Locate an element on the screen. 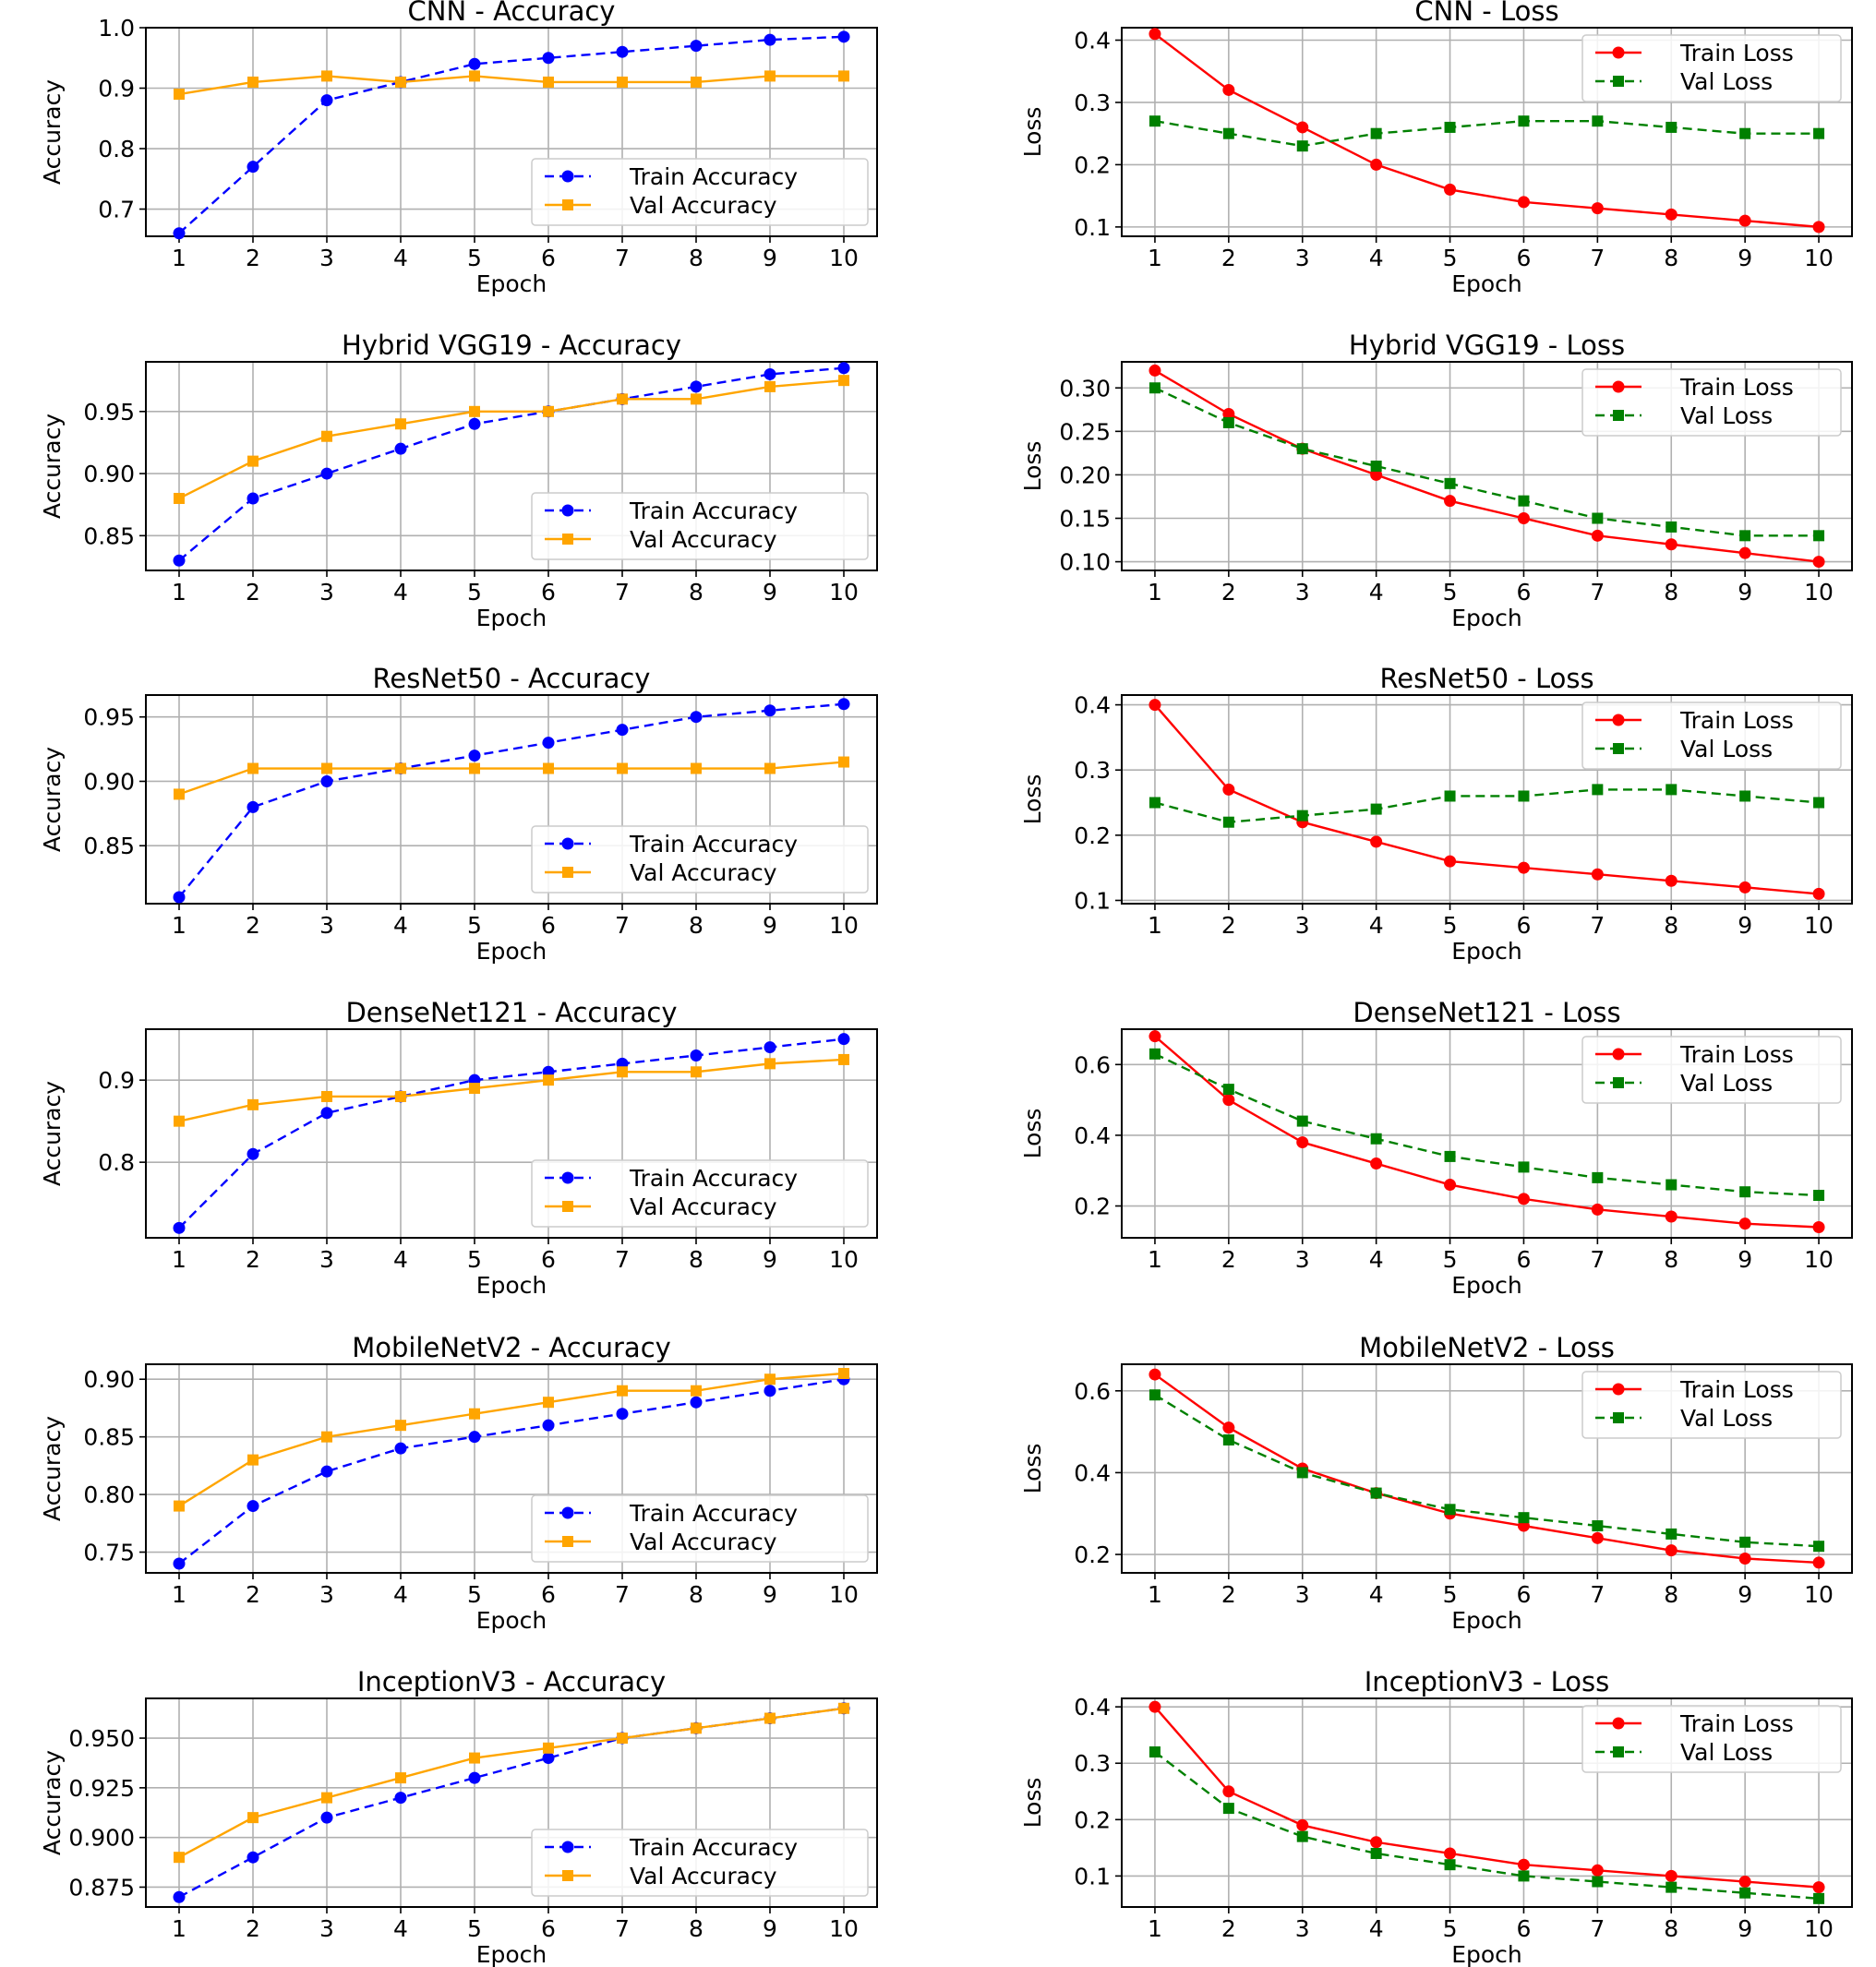  y-tick-label: 0.90 is located at coordinates (109, 1379).